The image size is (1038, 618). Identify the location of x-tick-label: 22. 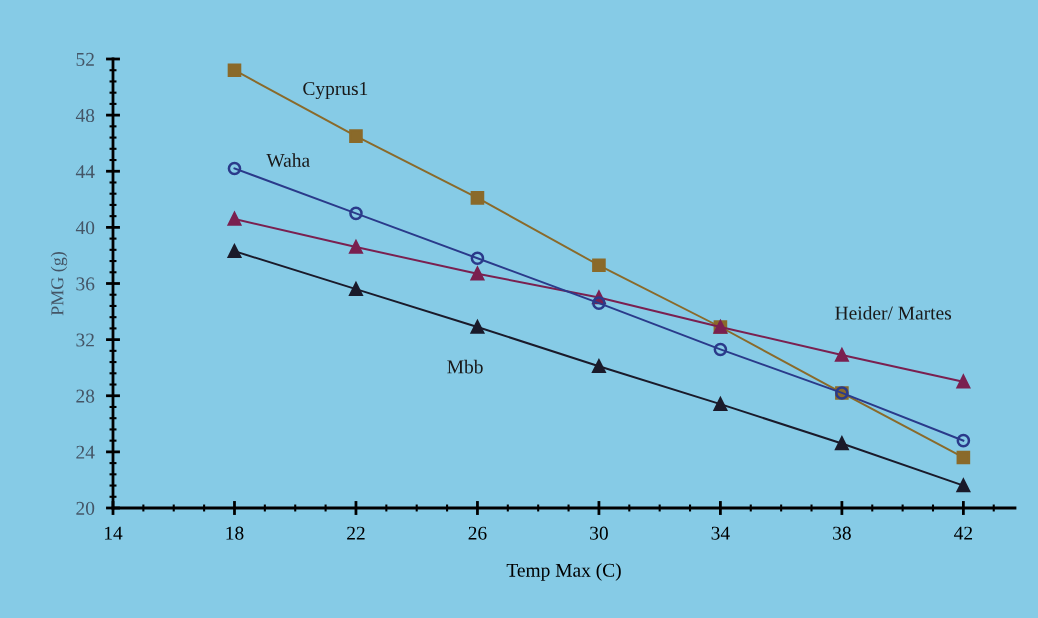
(356, 533).